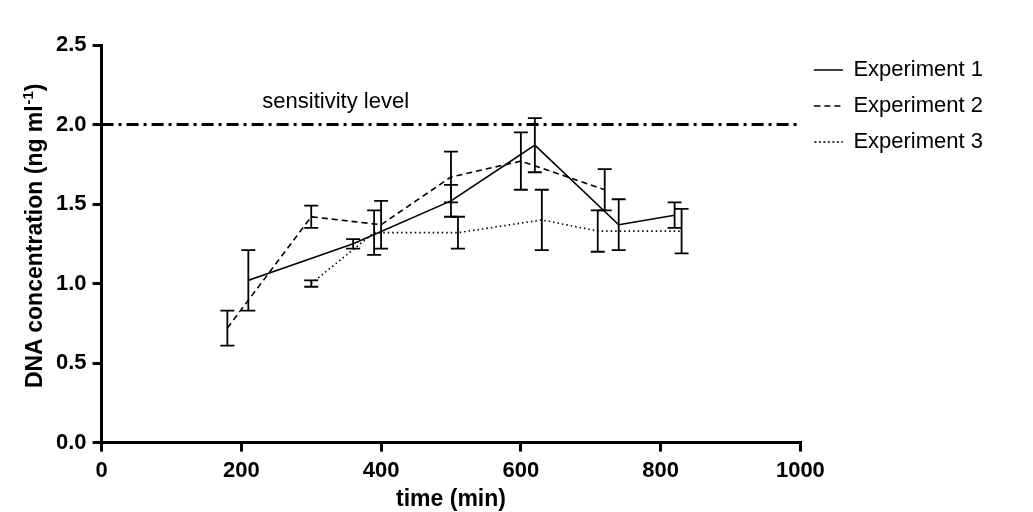  I want to click on legend-label: Experiment 2, so click(918, 105).